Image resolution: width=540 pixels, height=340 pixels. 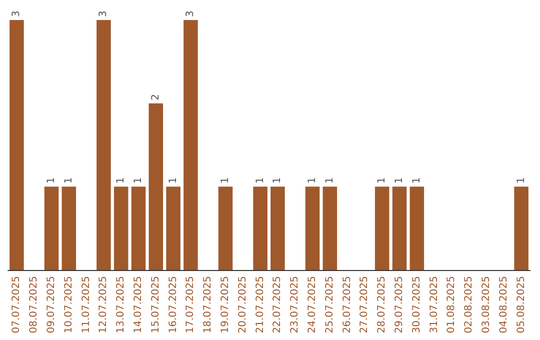 I want to click on x-tick-label: 03.08.2025, so click(x=486, y=305).